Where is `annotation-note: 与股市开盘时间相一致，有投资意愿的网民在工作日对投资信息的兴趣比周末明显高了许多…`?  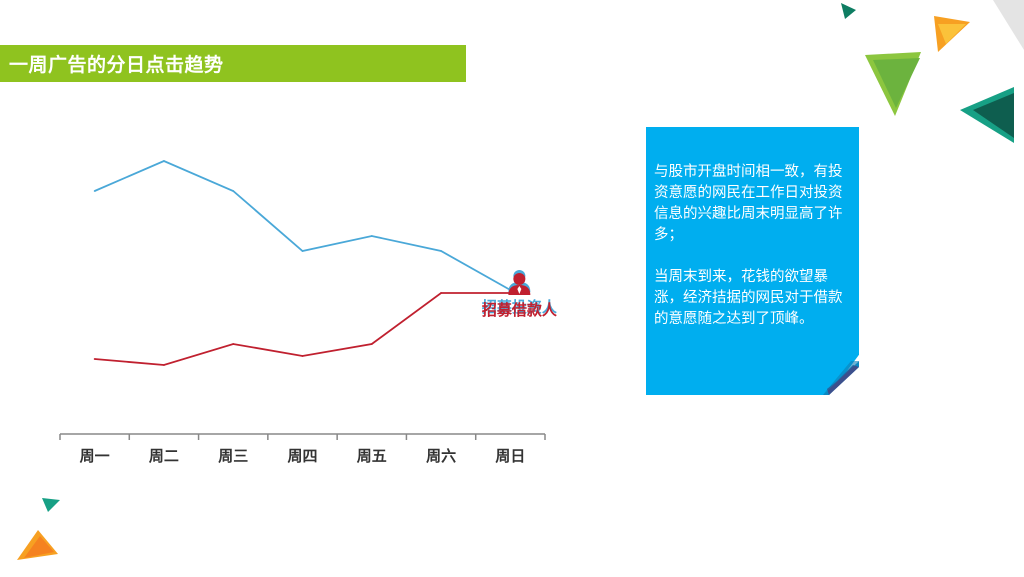
annotation-note: 与股市开盘时间相一致，有投资意愿的网民在工作日对投资信息的兴趣比周末明显高了许多… is located at coordinates (752, 261).